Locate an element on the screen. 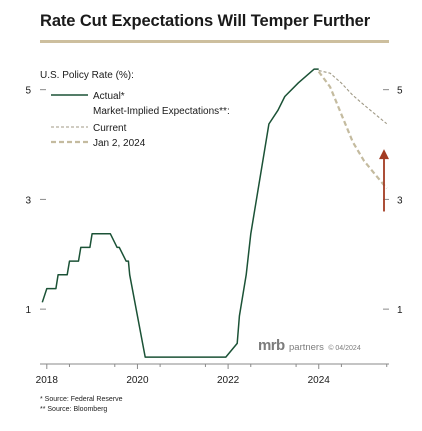 The height and width of the screenshot is (431, 422). x-tick-label: 2024 is located at coordinates (319, 380).